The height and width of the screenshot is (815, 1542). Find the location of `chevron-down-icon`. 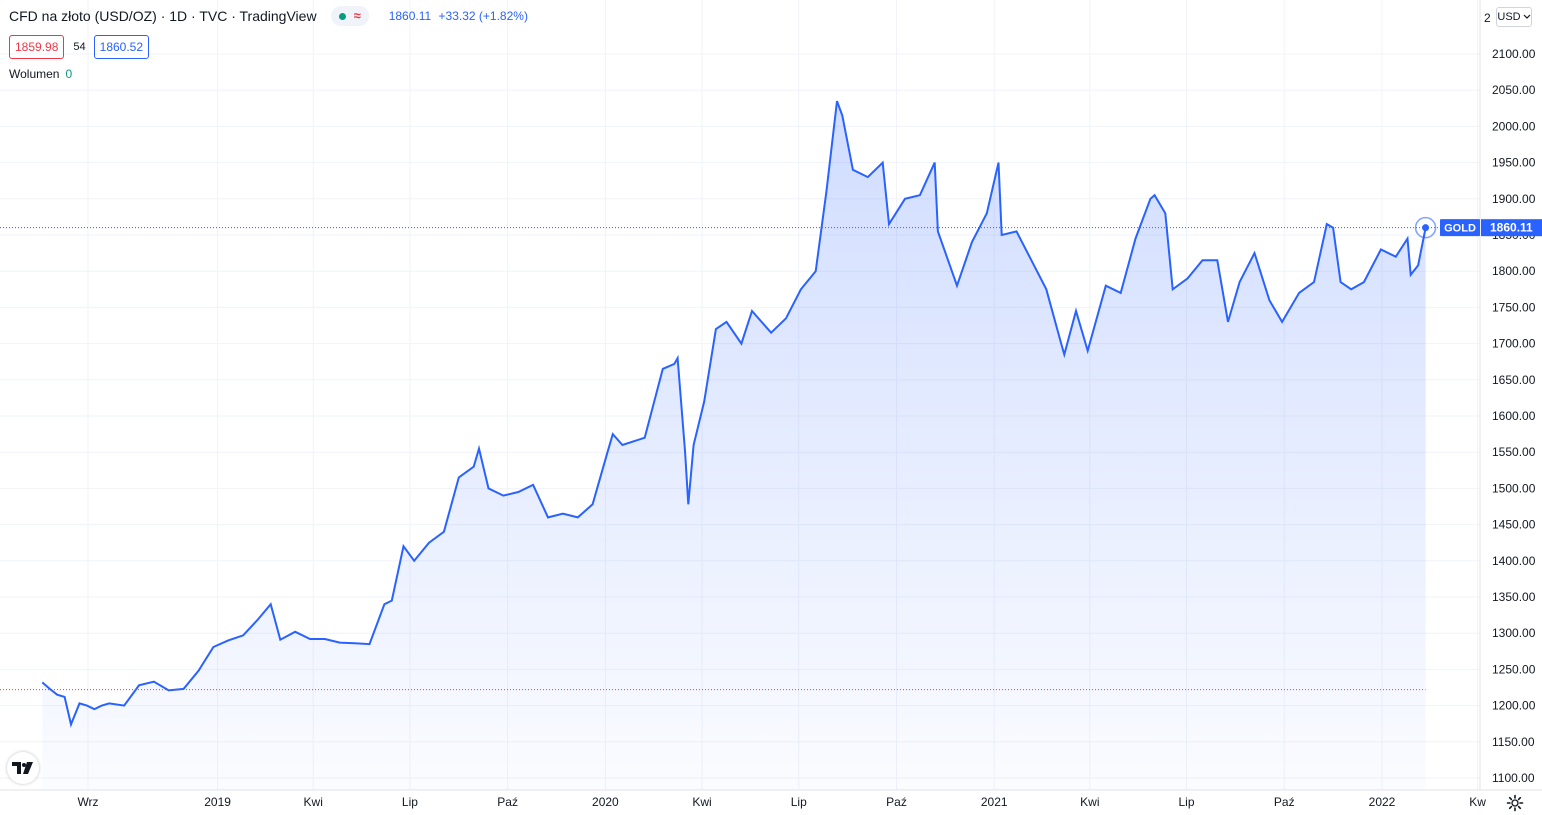

chevron-down-icon is located at coordinates (1527, 16).